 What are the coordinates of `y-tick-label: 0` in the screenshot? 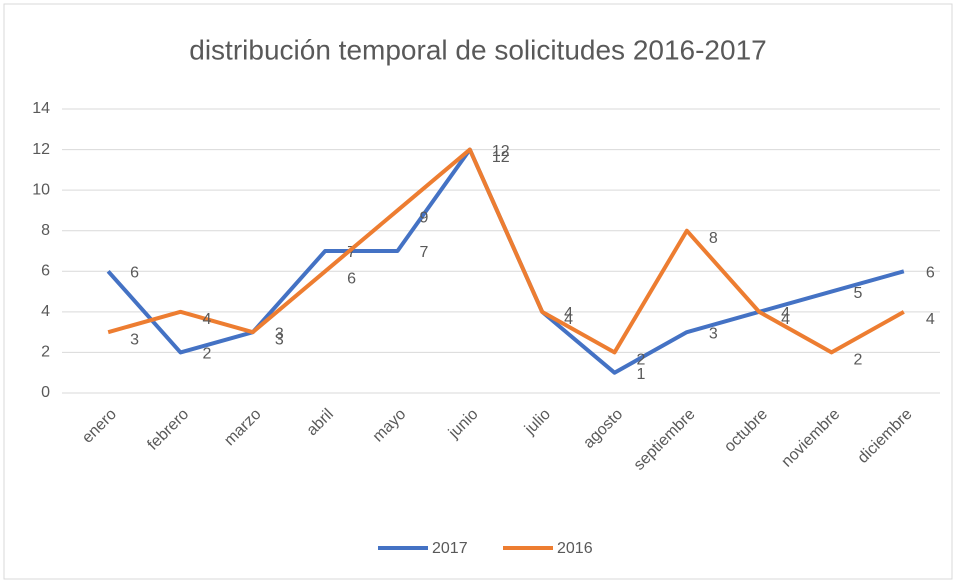 It's located at (45, 392).